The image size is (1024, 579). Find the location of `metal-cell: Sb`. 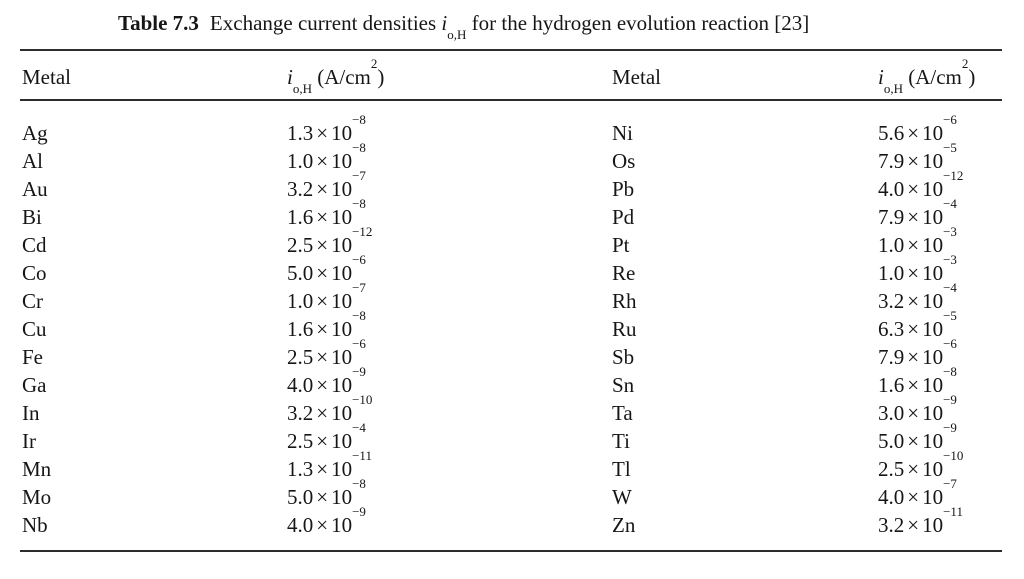

metal-cell: Sb is located at coordinates (623, 357).